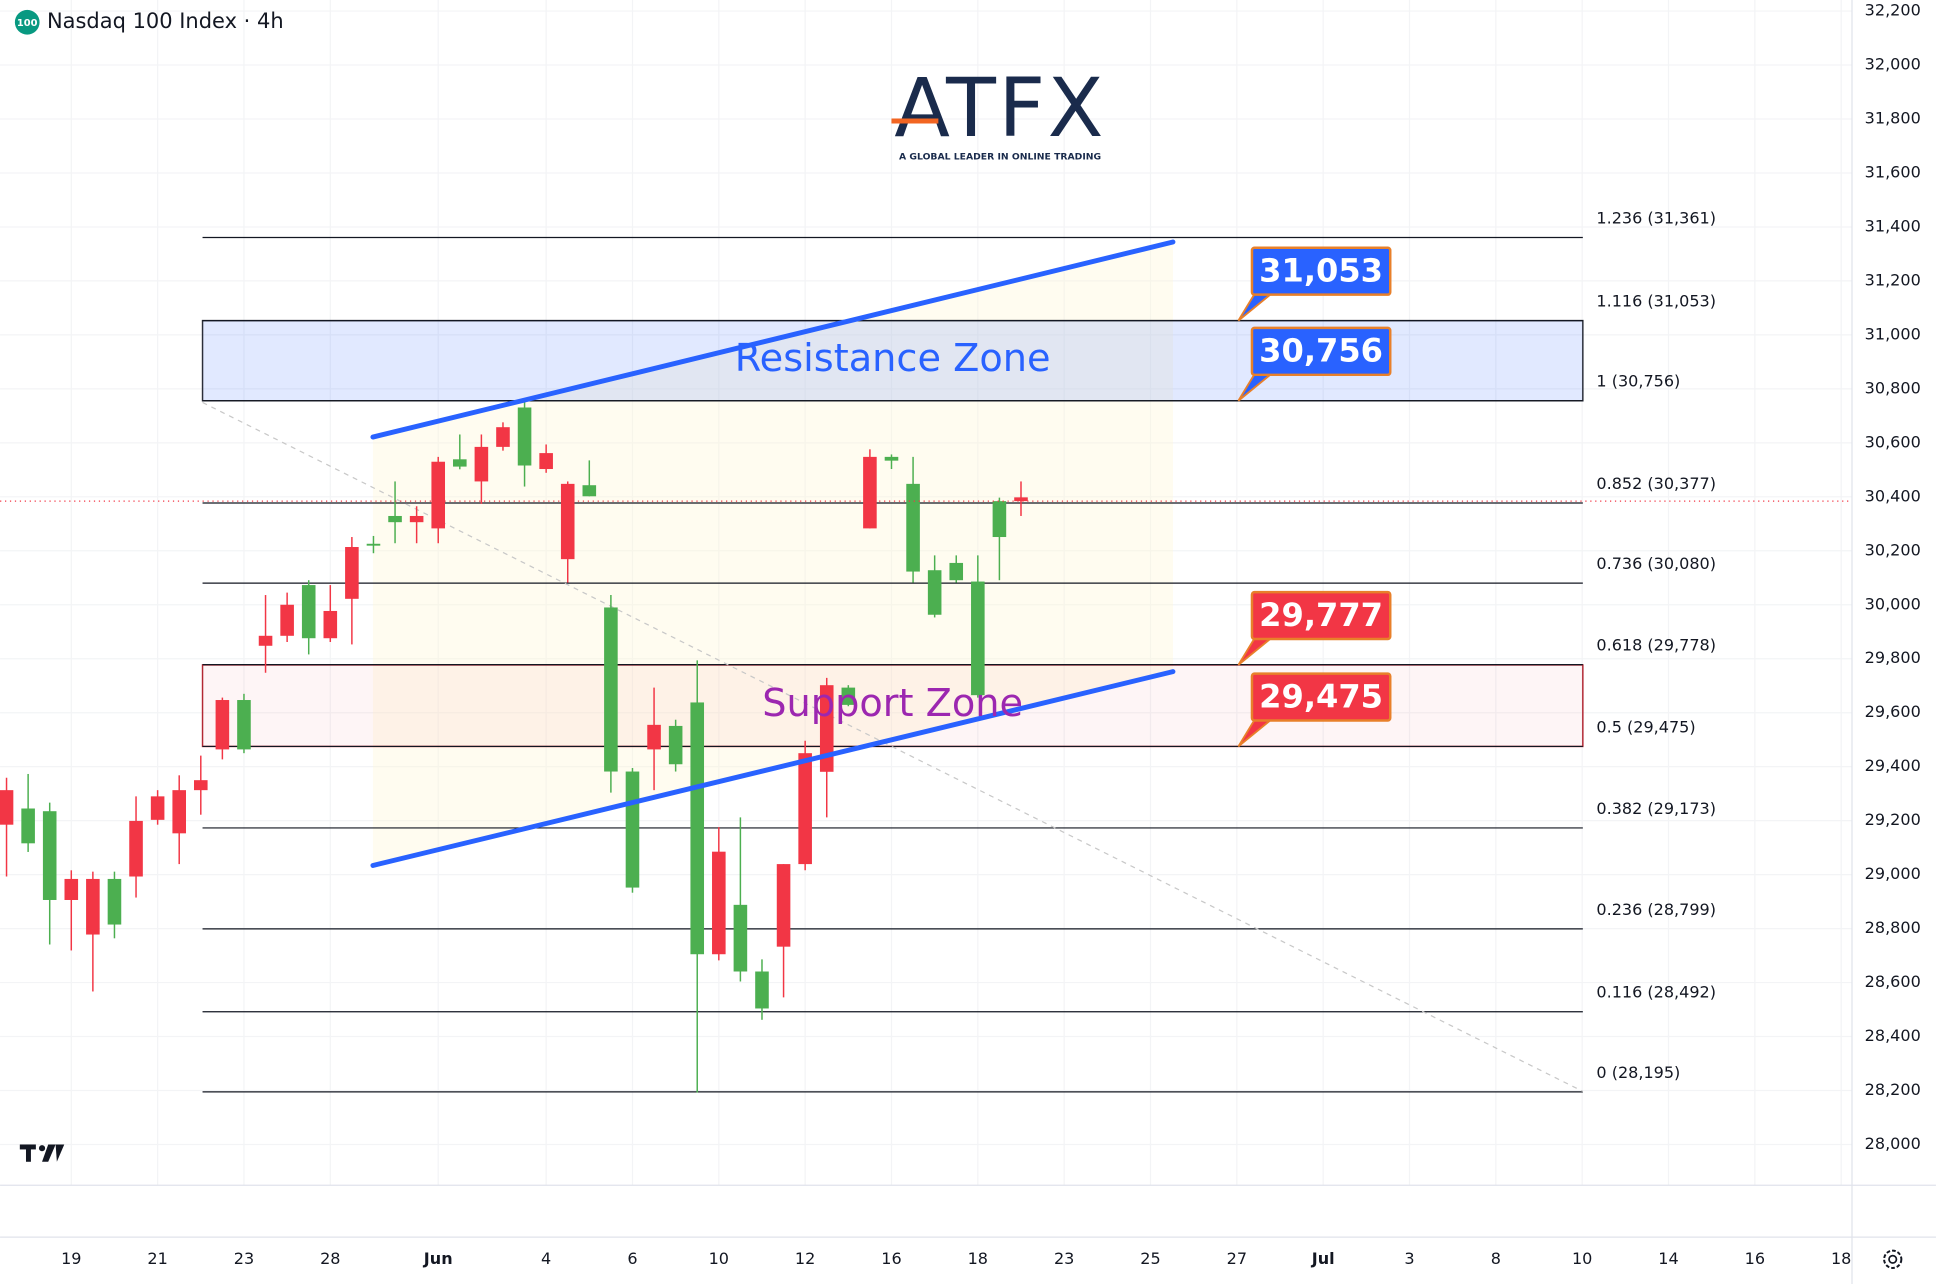 Image resolution: width=1936 pixels, height=1284 pixels. Describe the element at coordinates (1668, 1258) in the screenshot. I see `x-tick-label: 14` at that location.